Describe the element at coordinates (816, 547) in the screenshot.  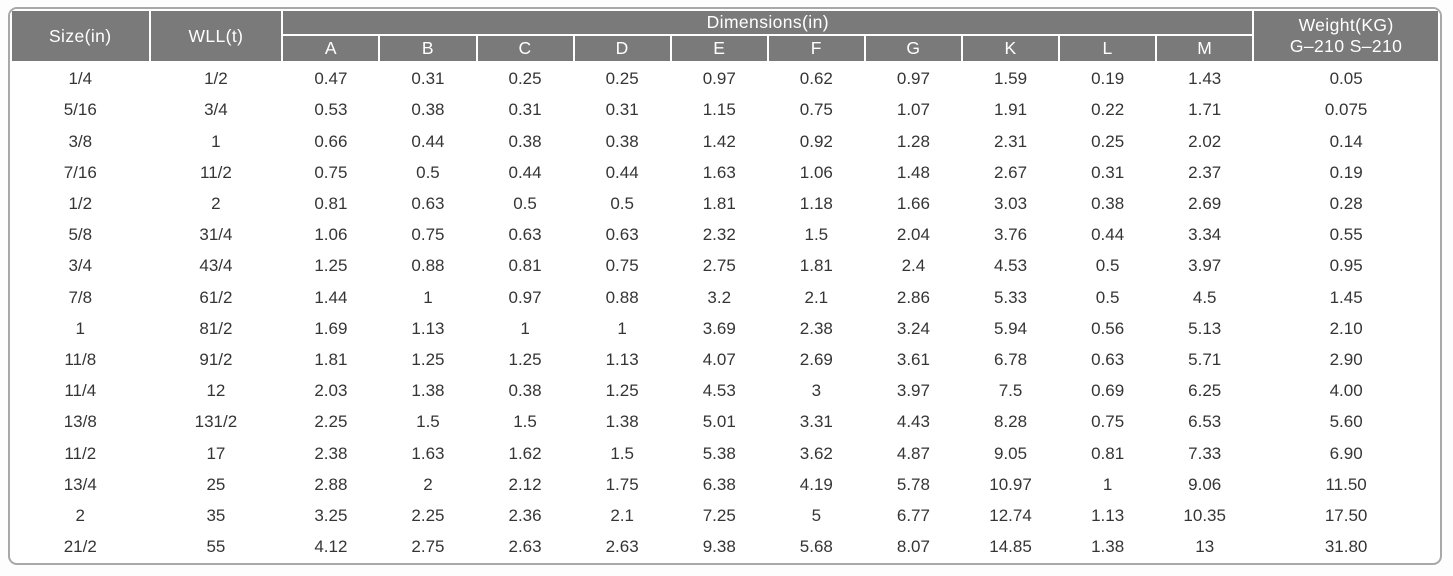
I see `cell-f: 5.68` at that location.